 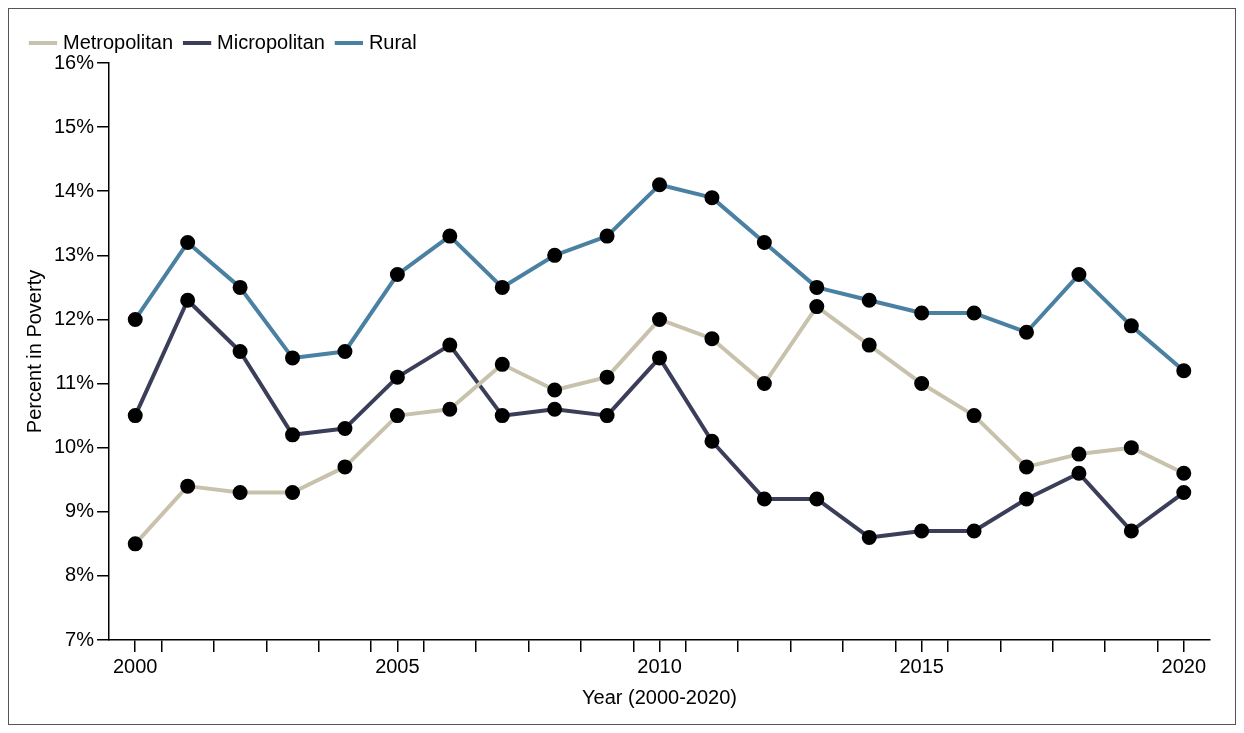 What do you see at coordinates (392, 41) in the screenshot?
I see `legend-label: Rural` at bounding box center [392, 41].